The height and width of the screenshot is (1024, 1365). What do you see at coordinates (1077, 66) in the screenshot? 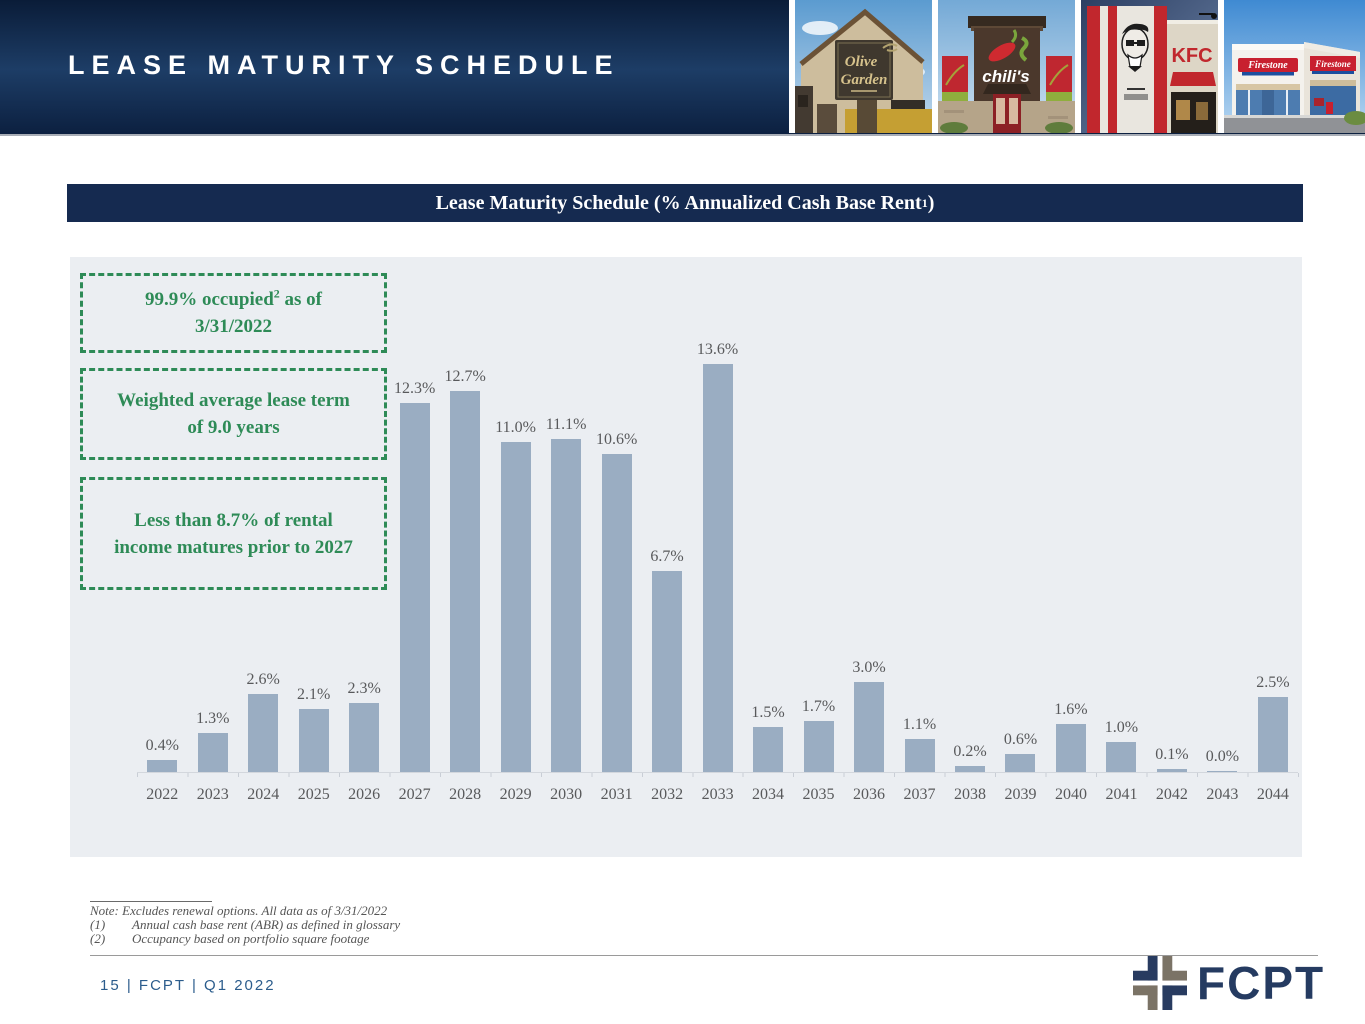
I see `brand-photo-strip: Olive Garden chili's` at bounding box center [1077, 66].